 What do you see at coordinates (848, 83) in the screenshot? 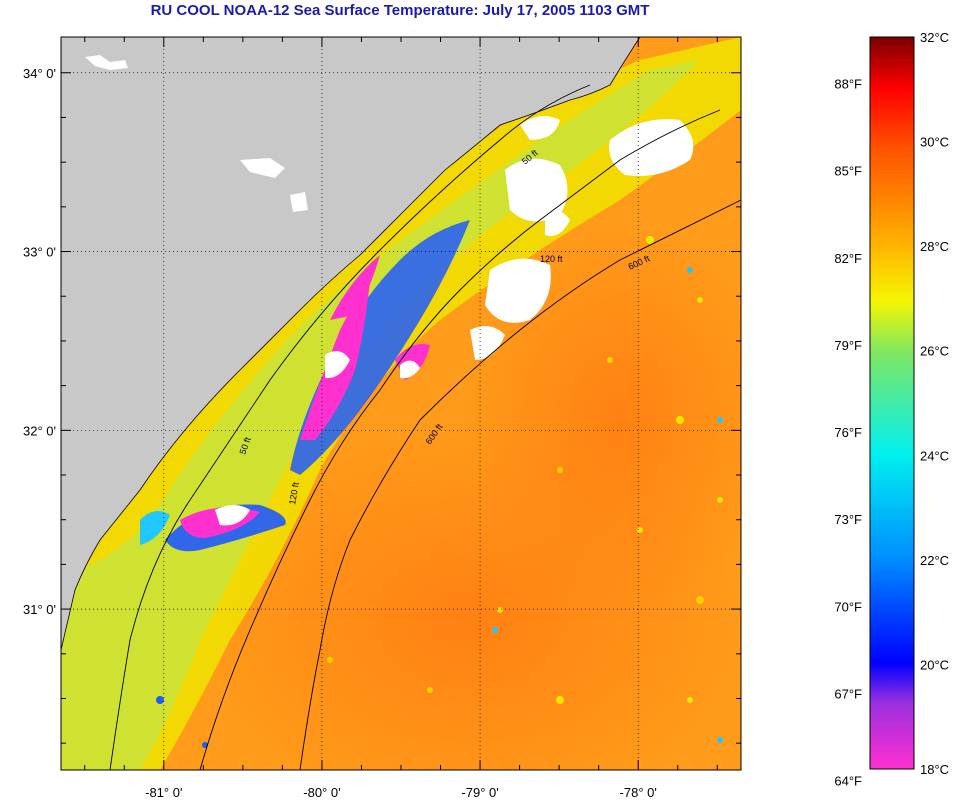
I see `colorbar-label-f: 88°F` at bounding box center [848, 83].